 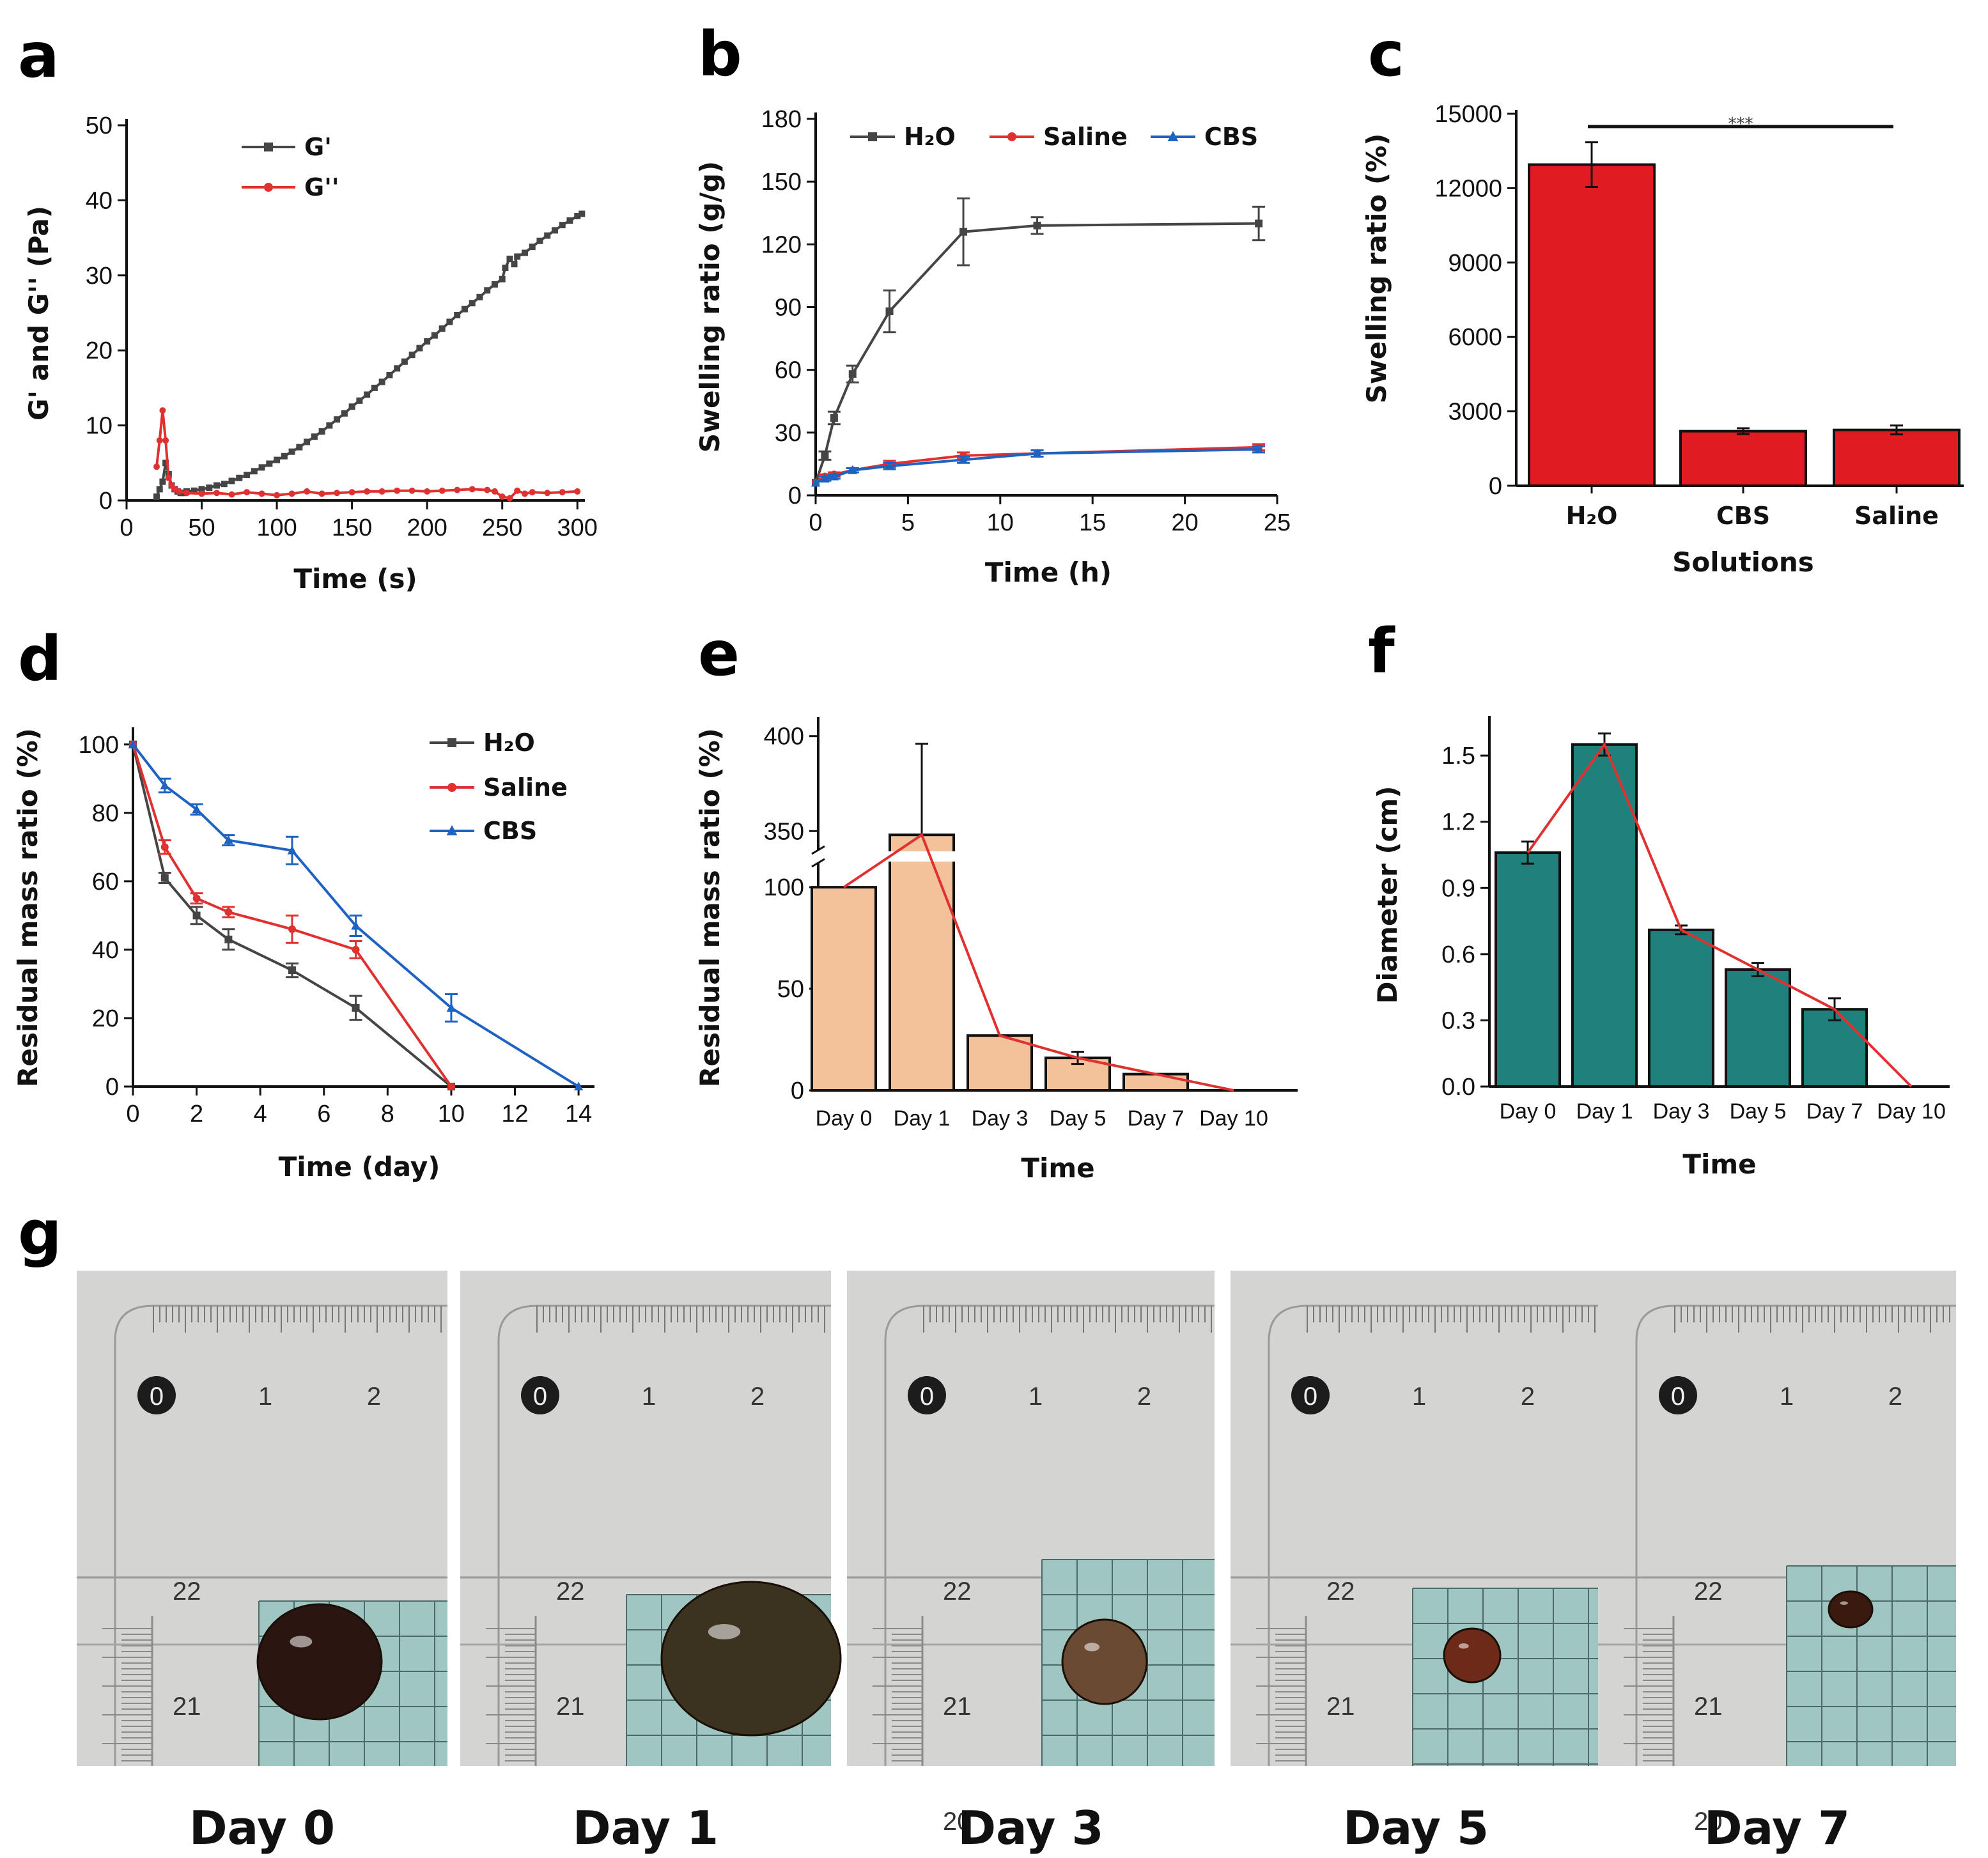 I want to click on panel-label-c: c, so click(x=1386, y=54).